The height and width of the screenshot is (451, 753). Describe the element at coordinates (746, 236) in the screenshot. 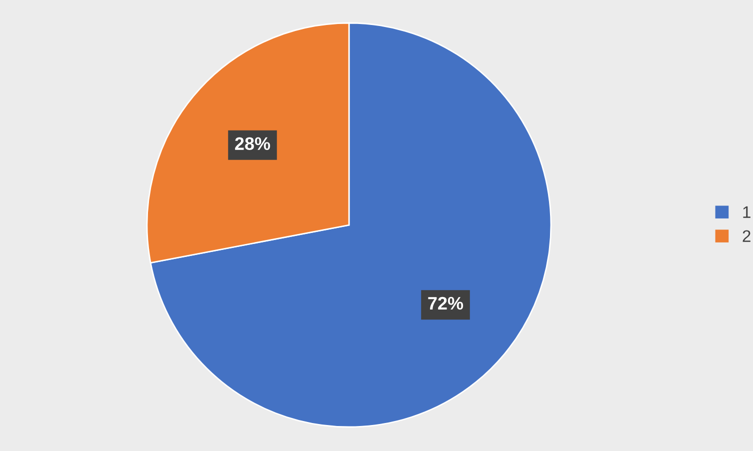

I see `legend-label: 2` at that location.